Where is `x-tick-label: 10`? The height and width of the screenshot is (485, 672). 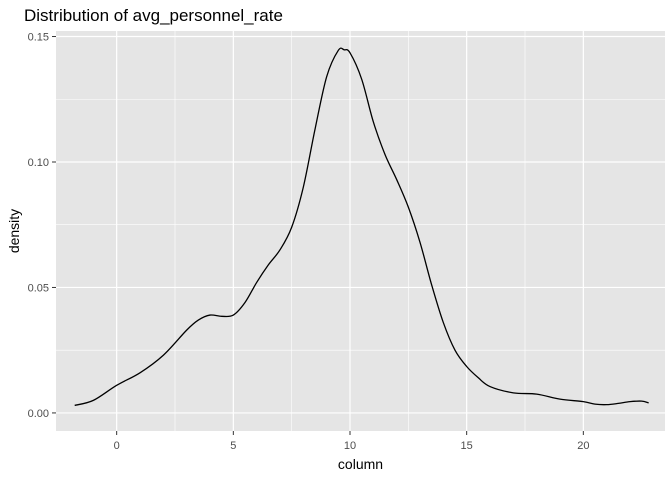 x-tick-label: 10 is located at coordinates (350, 446).